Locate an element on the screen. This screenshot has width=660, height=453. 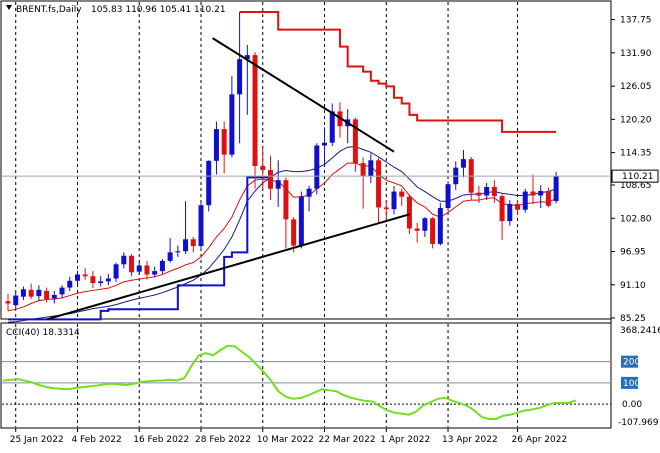
time-label: 4 Feb 2022 is located at coordinates (96, 440).